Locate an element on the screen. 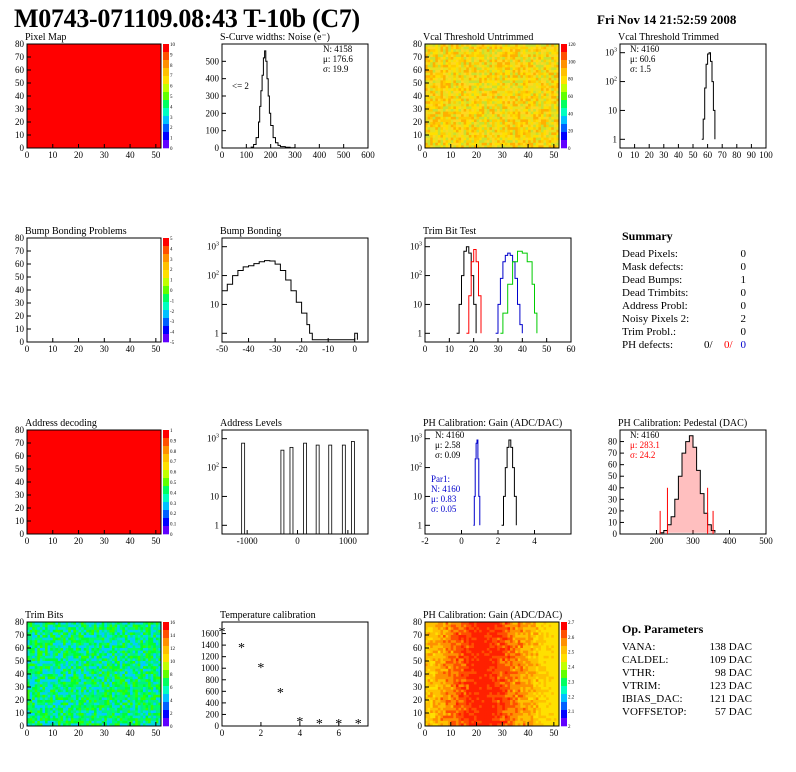  x-tick-label: 20 is located at coordinates (474, 349).